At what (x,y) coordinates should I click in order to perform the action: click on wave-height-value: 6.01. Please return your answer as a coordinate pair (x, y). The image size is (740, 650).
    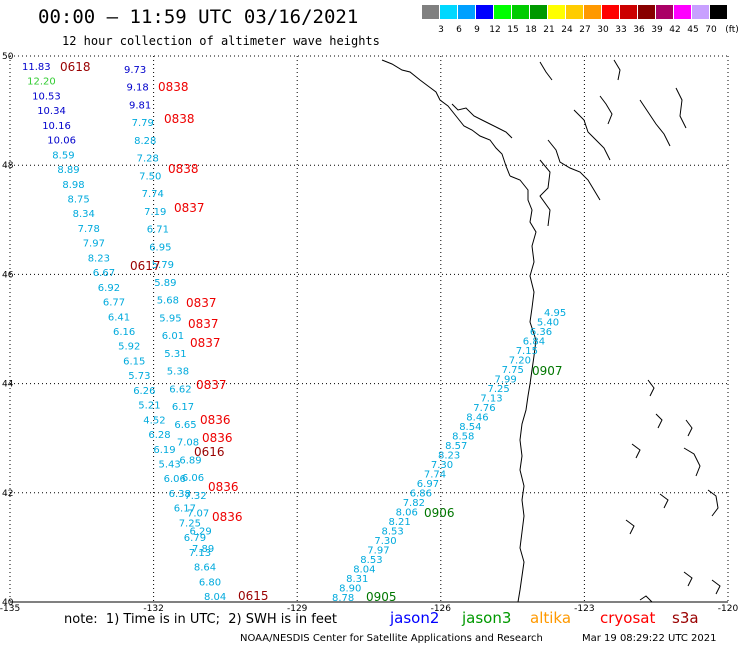
    Looking at the image, I should click on (173, 336).